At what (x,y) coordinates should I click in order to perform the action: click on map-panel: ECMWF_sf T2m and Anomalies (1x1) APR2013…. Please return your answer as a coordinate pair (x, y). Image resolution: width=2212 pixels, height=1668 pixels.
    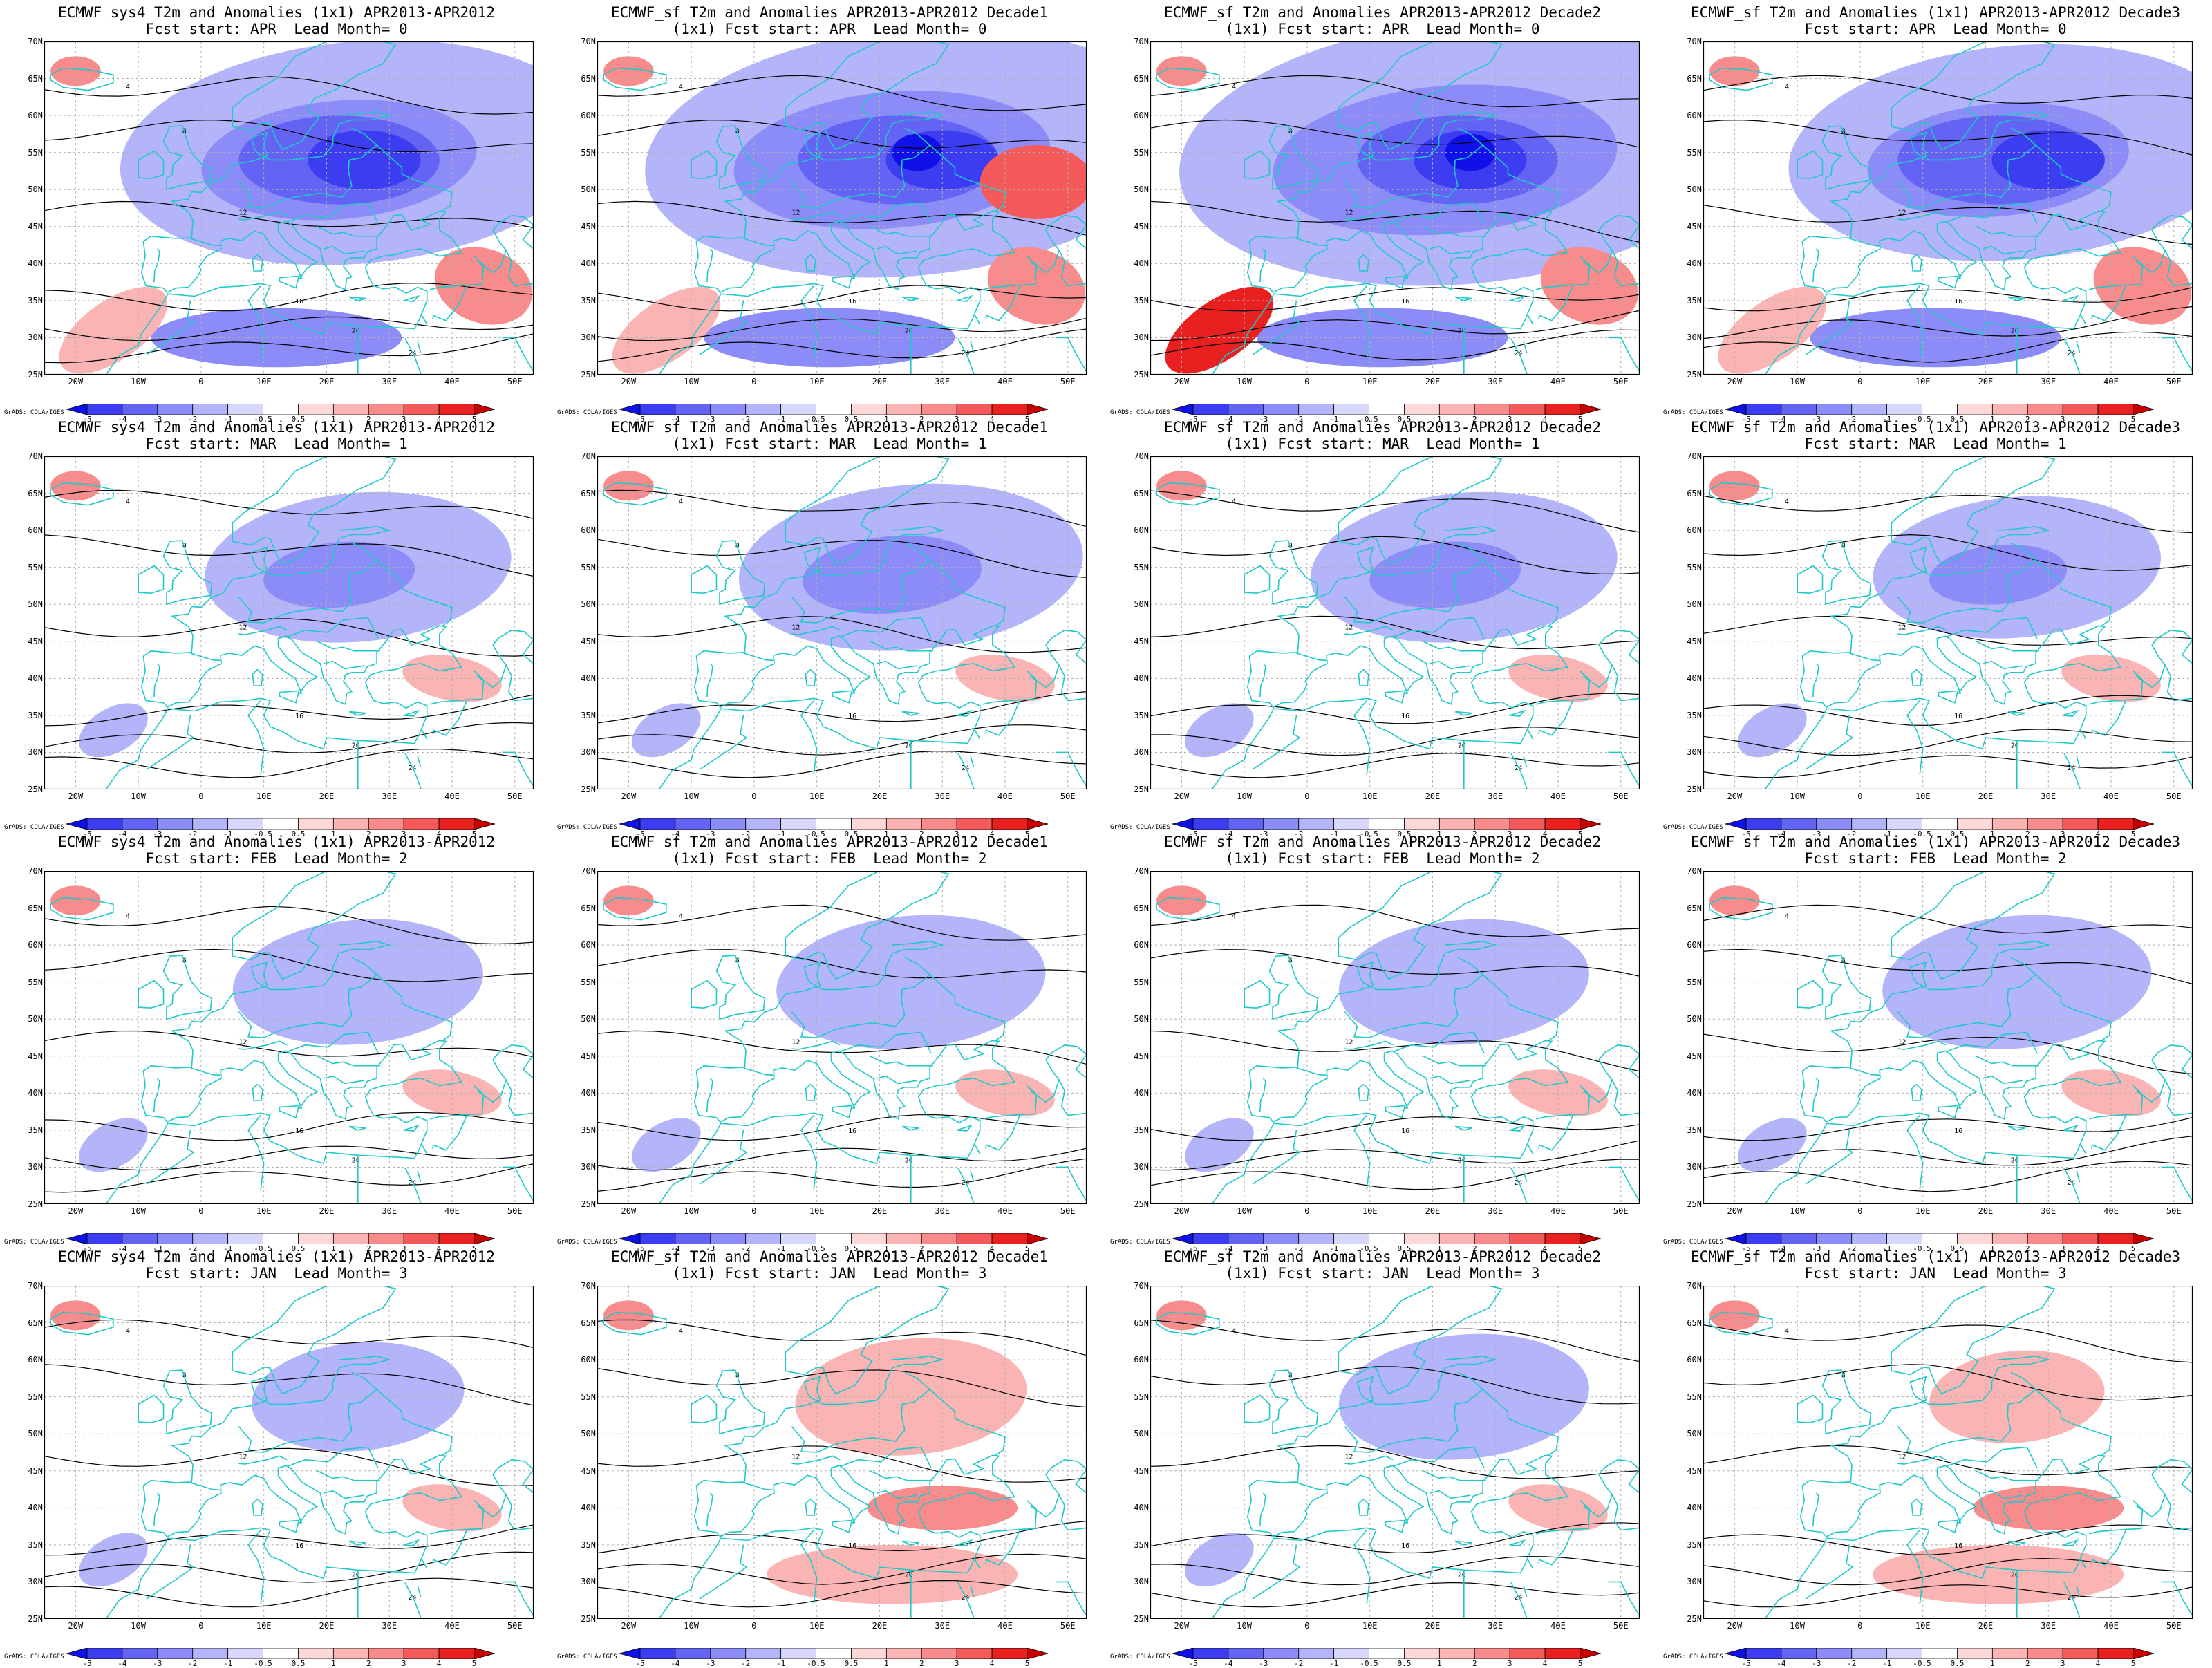
    Looking at the image, I should click on (1935, 1456).